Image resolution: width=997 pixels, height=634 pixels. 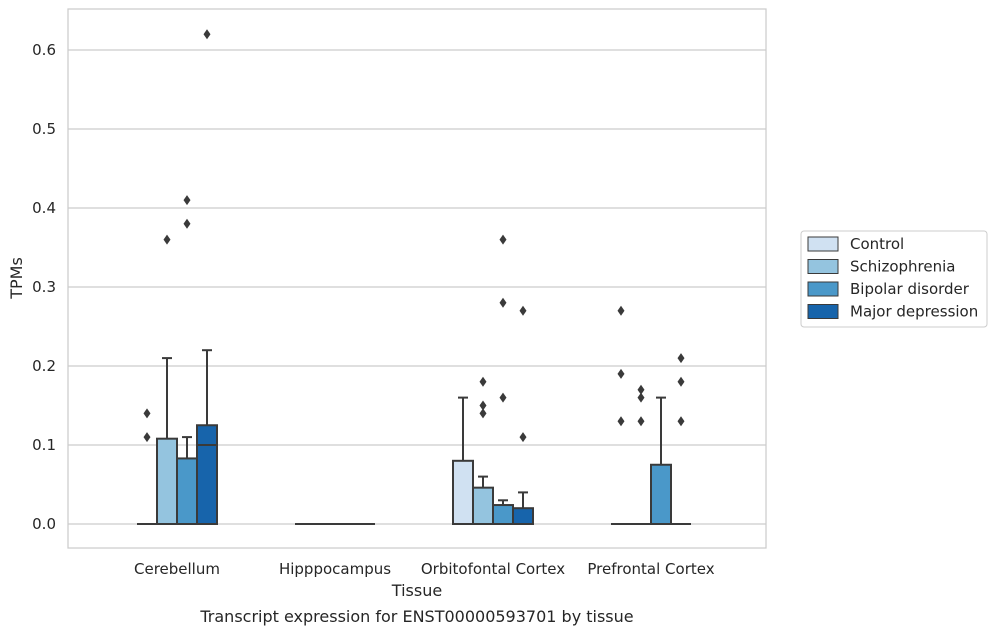 What do you see at coordinates (177, 569) in the screenshot?
I see `x-tick-label: Cerebellum` at bounding box center [177, 569].